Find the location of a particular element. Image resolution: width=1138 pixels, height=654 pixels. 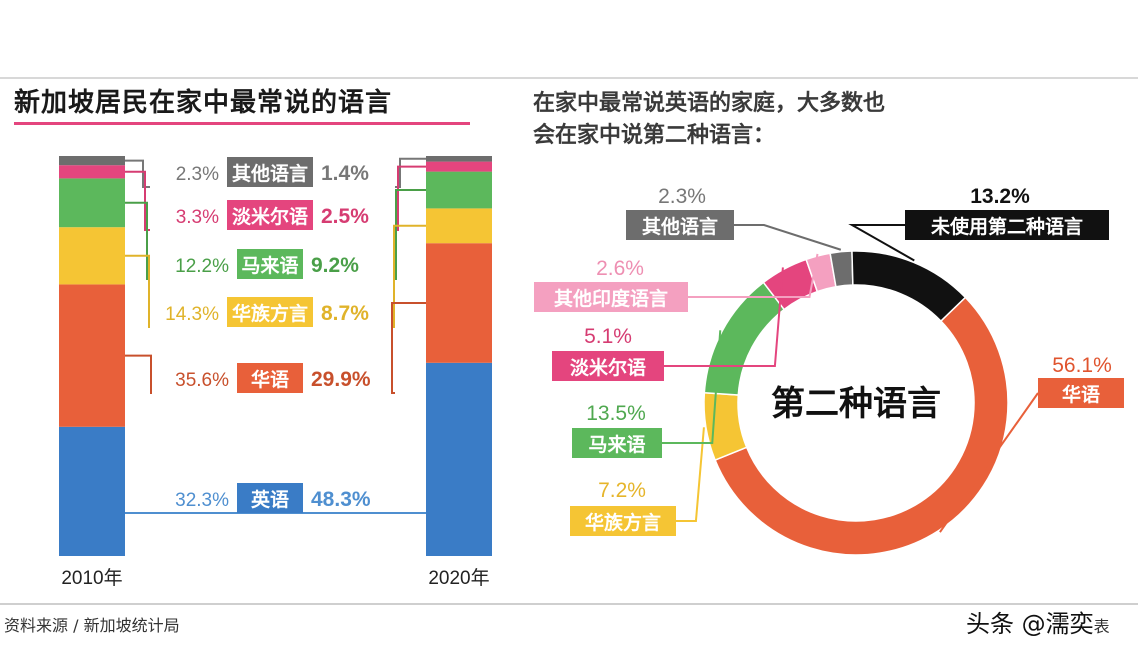

watermark-tail: 表 is located at coordinates (1101, 626).